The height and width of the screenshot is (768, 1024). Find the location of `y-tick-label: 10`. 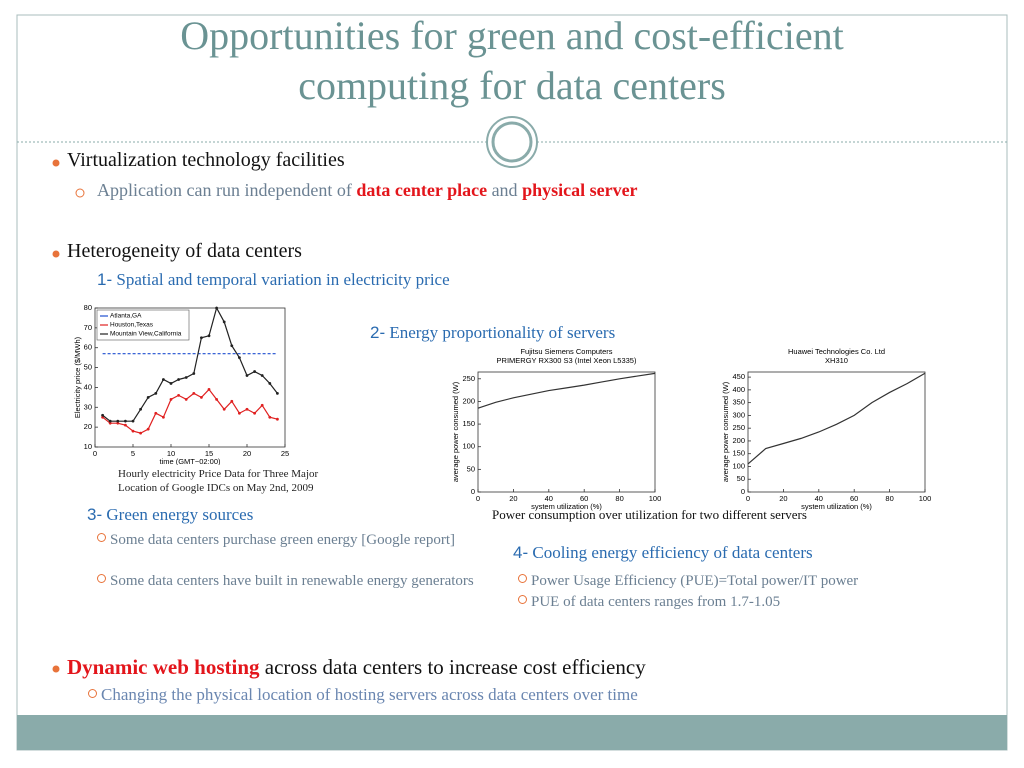

y-tick-label: 10 is located at coordinates (88, 446).